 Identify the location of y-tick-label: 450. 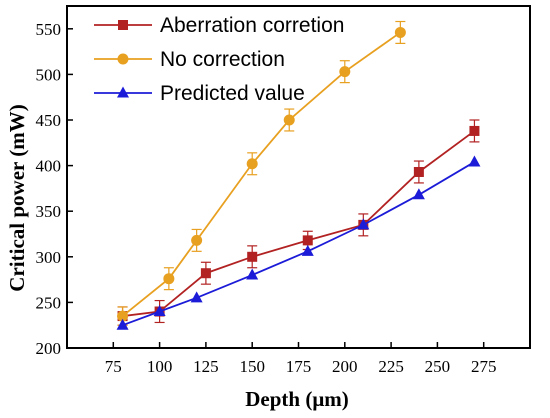
(49, 120).